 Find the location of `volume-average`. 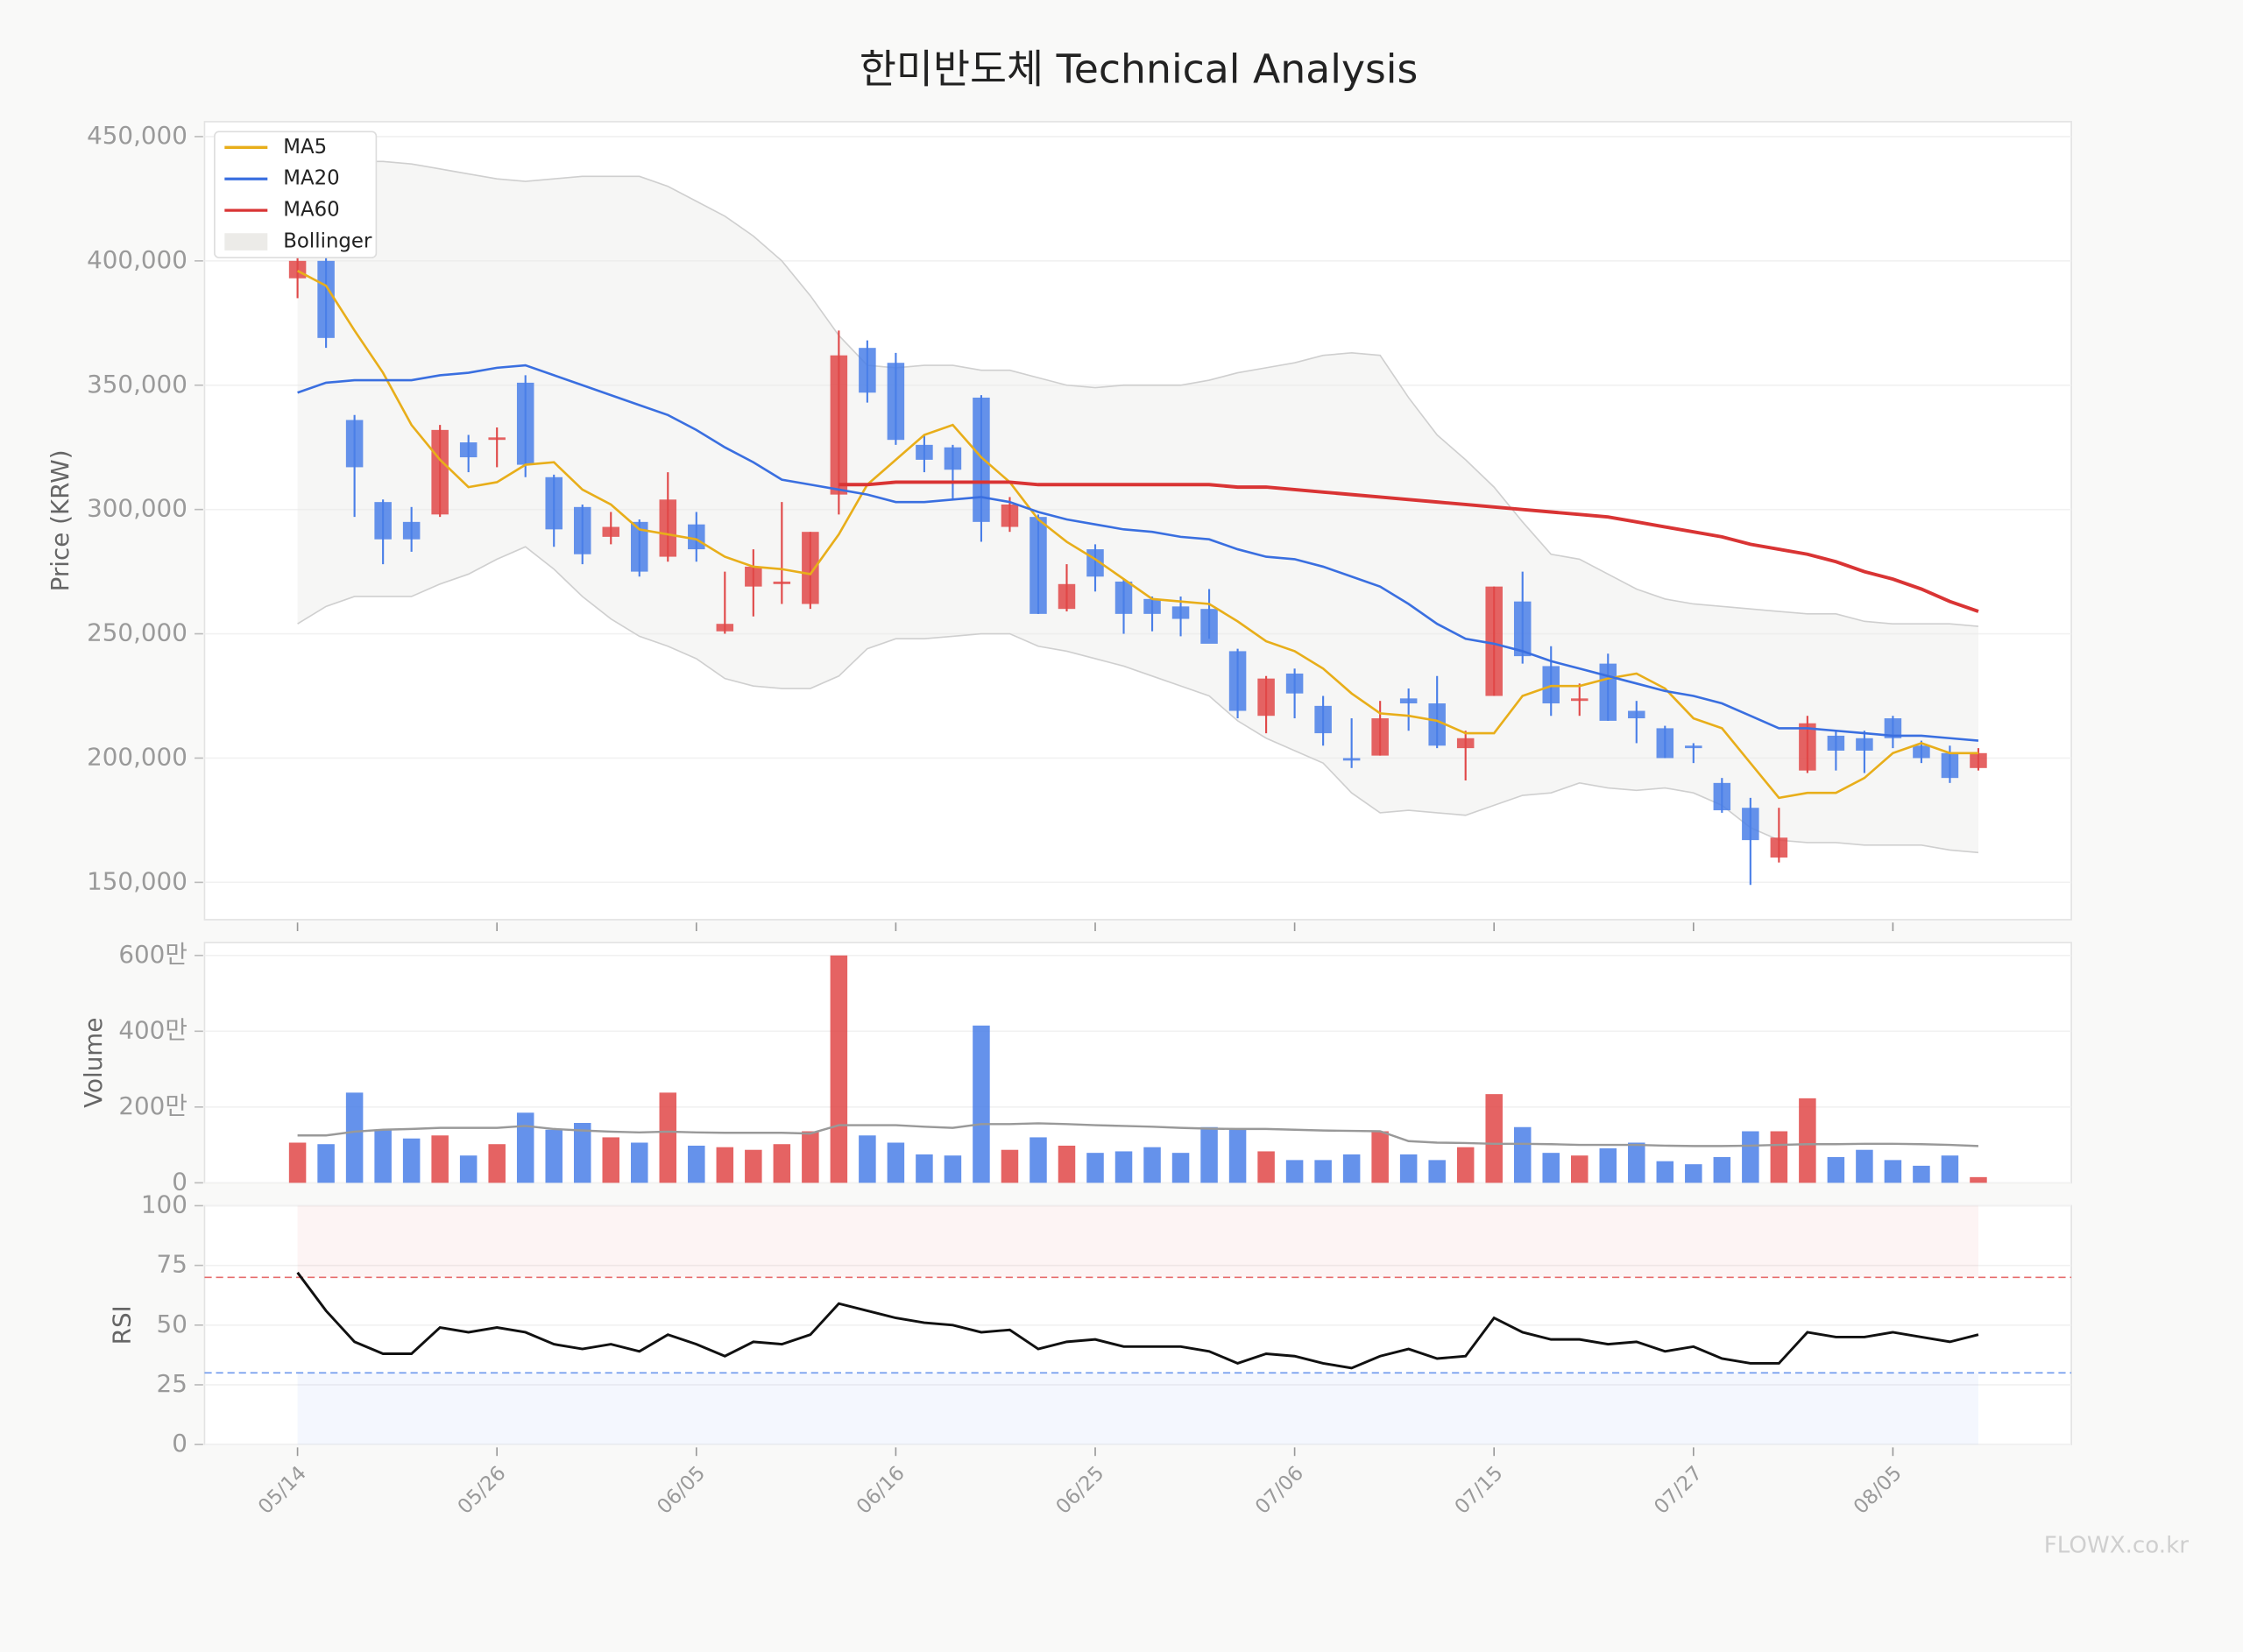

volume-average is located at coordinates (1138, 1134).